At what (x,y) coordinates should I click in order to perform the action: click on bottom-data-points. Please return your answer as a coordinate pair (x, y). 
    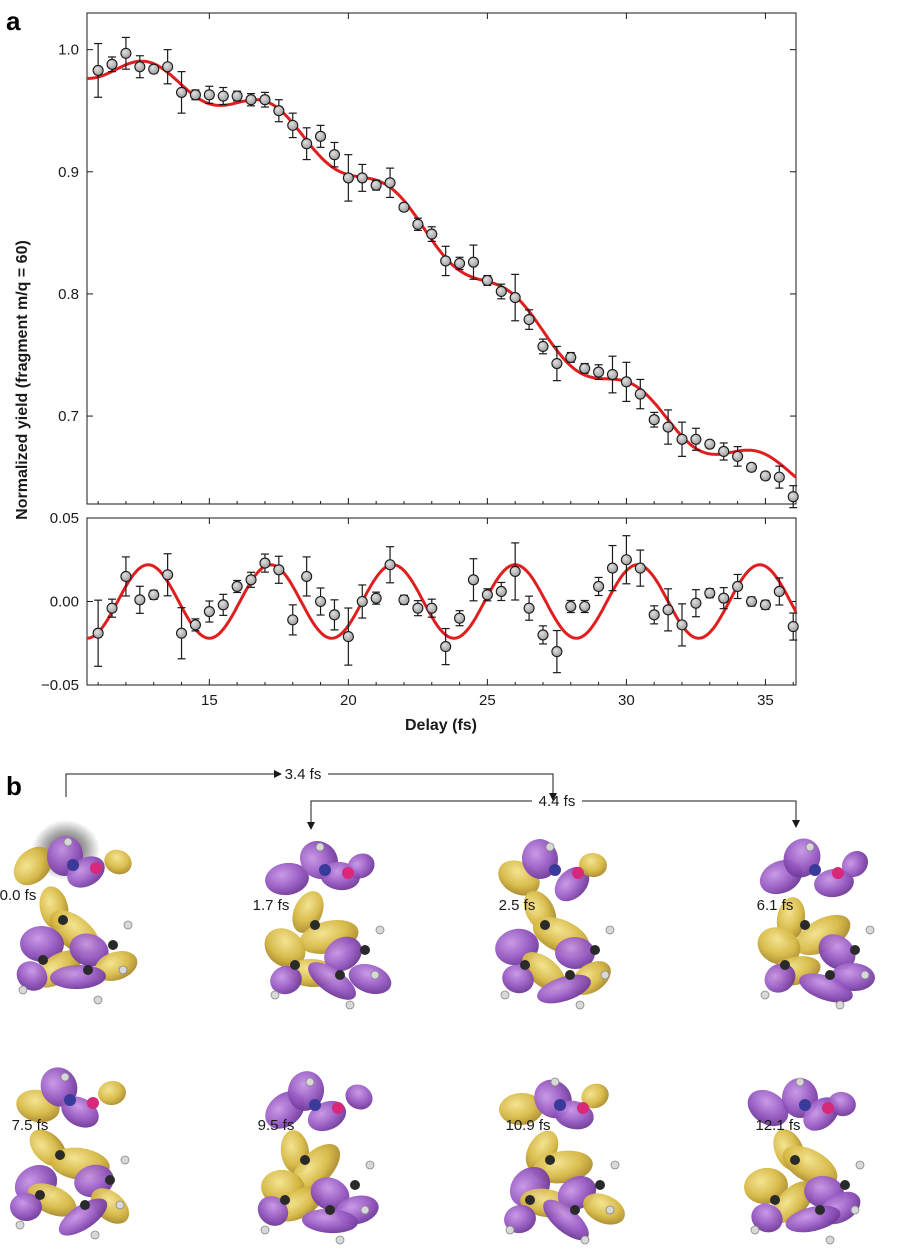
    Looking at the image, I should click on (445, 604).